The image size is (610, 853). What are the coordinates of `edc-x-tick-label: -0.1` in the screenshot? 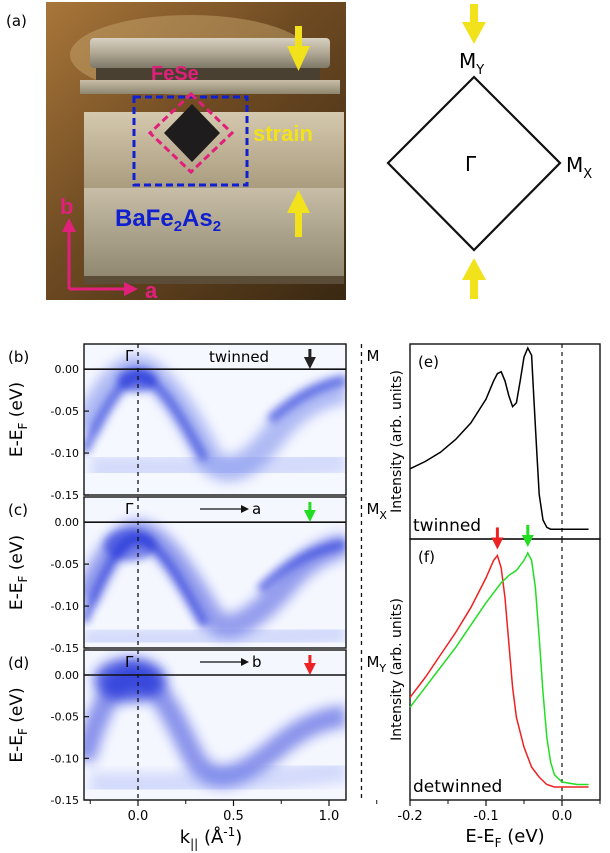 It's located at (485, 816).